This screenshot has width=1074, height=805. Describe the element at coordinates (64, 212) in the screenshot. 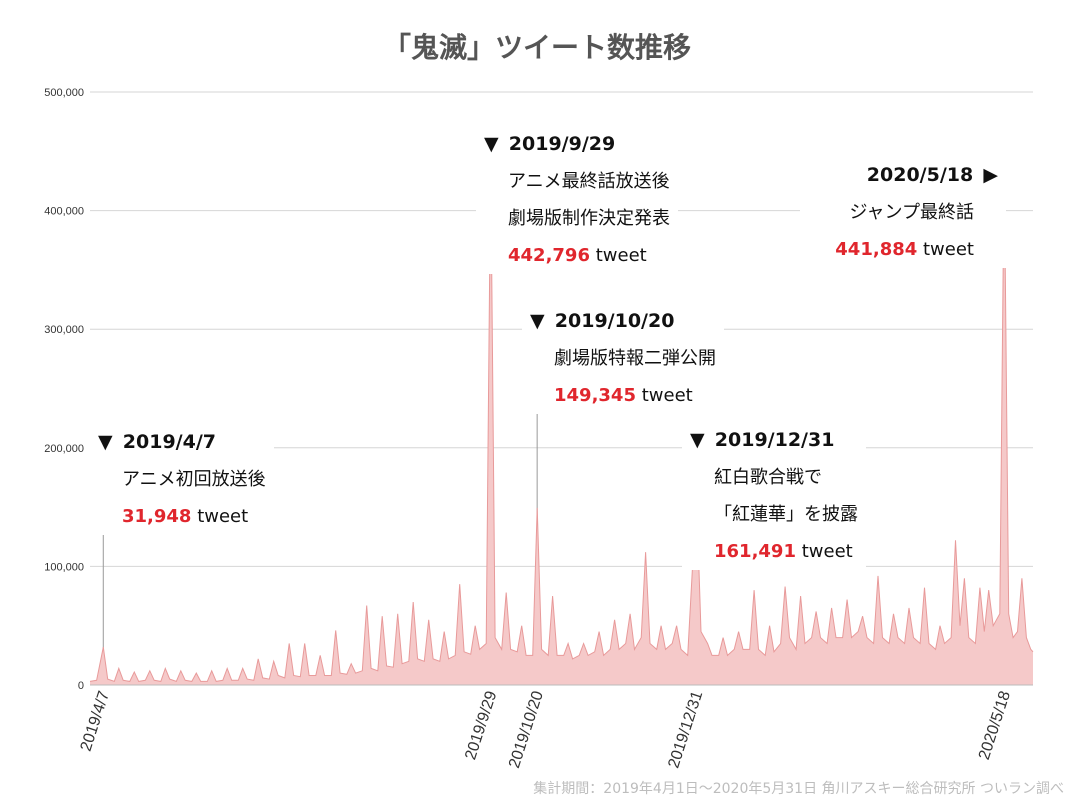

I see `y-tick-label: 400,000` at that location.